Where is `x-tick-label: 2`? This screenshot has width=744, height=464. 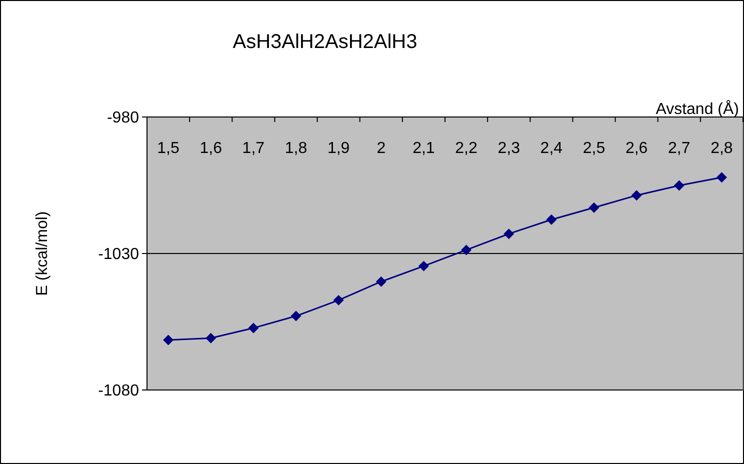
x-tick-label: 2 is located at coordinates (381, 148).